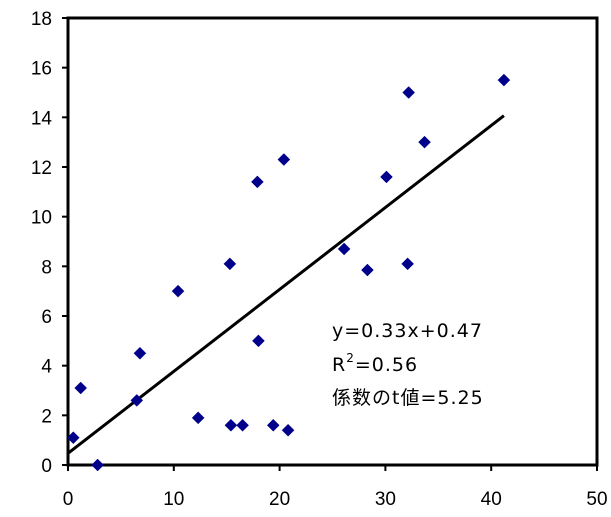  Describe the element at coordinates (68, 499) in the screenshot. I see `x-tick-label: 0` at that location.